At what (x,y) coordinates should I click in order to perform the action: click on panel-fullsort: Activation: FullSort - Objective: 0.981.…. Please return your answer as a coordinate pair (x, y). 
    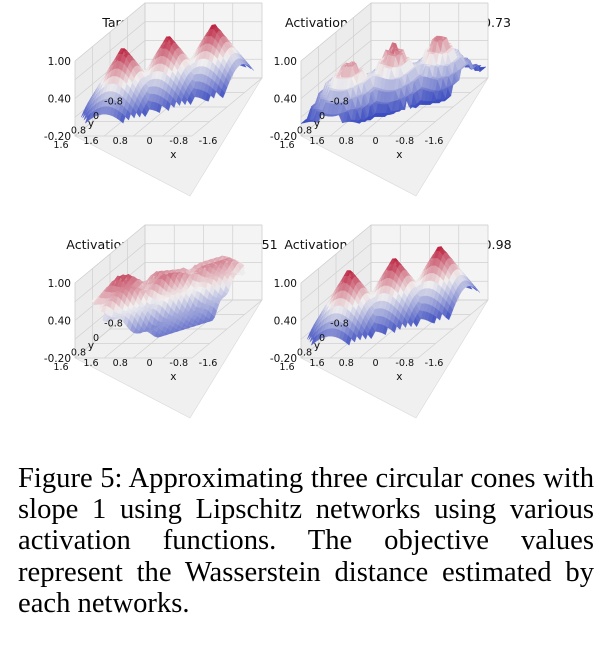
    Looking at the image, I should click on (391, 321).